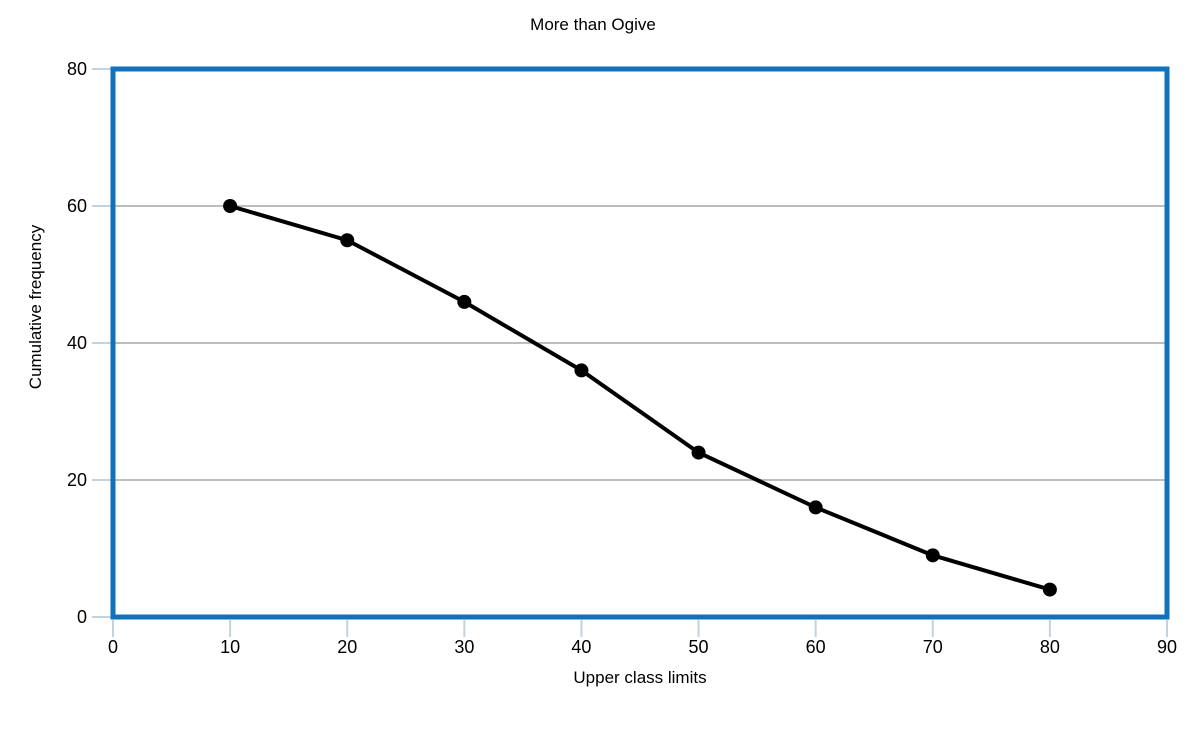  I want to click on x-tick-label: 90, so click(1167, 647).